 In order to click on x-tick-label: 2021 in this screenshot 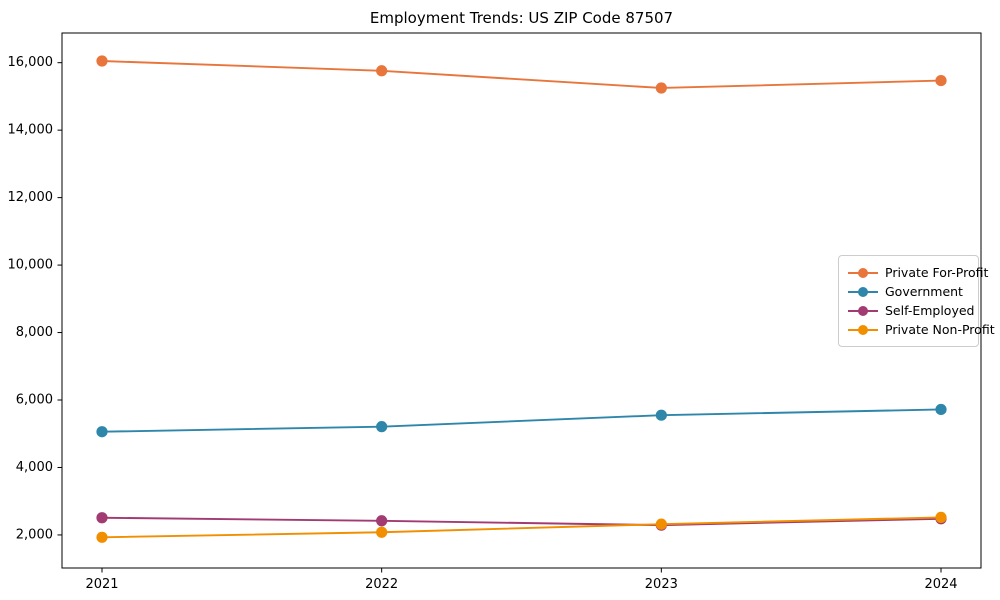, I will do `click(101, 584)`.